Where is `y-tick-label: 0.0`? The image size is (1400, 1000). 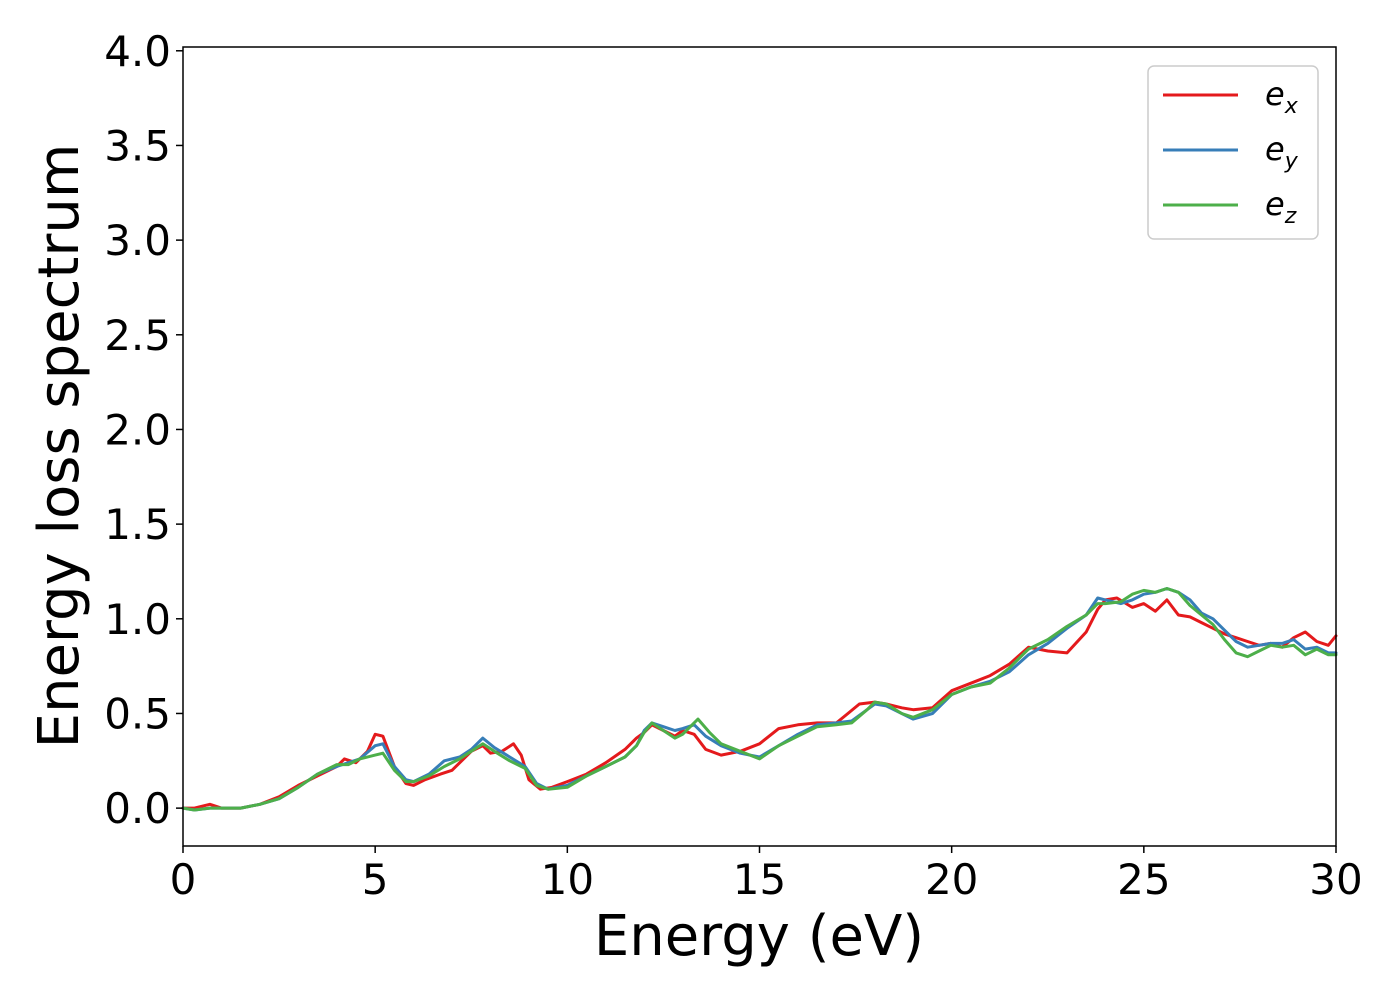 y-tick-label: 0.0 is located at coordinates (137, 808).